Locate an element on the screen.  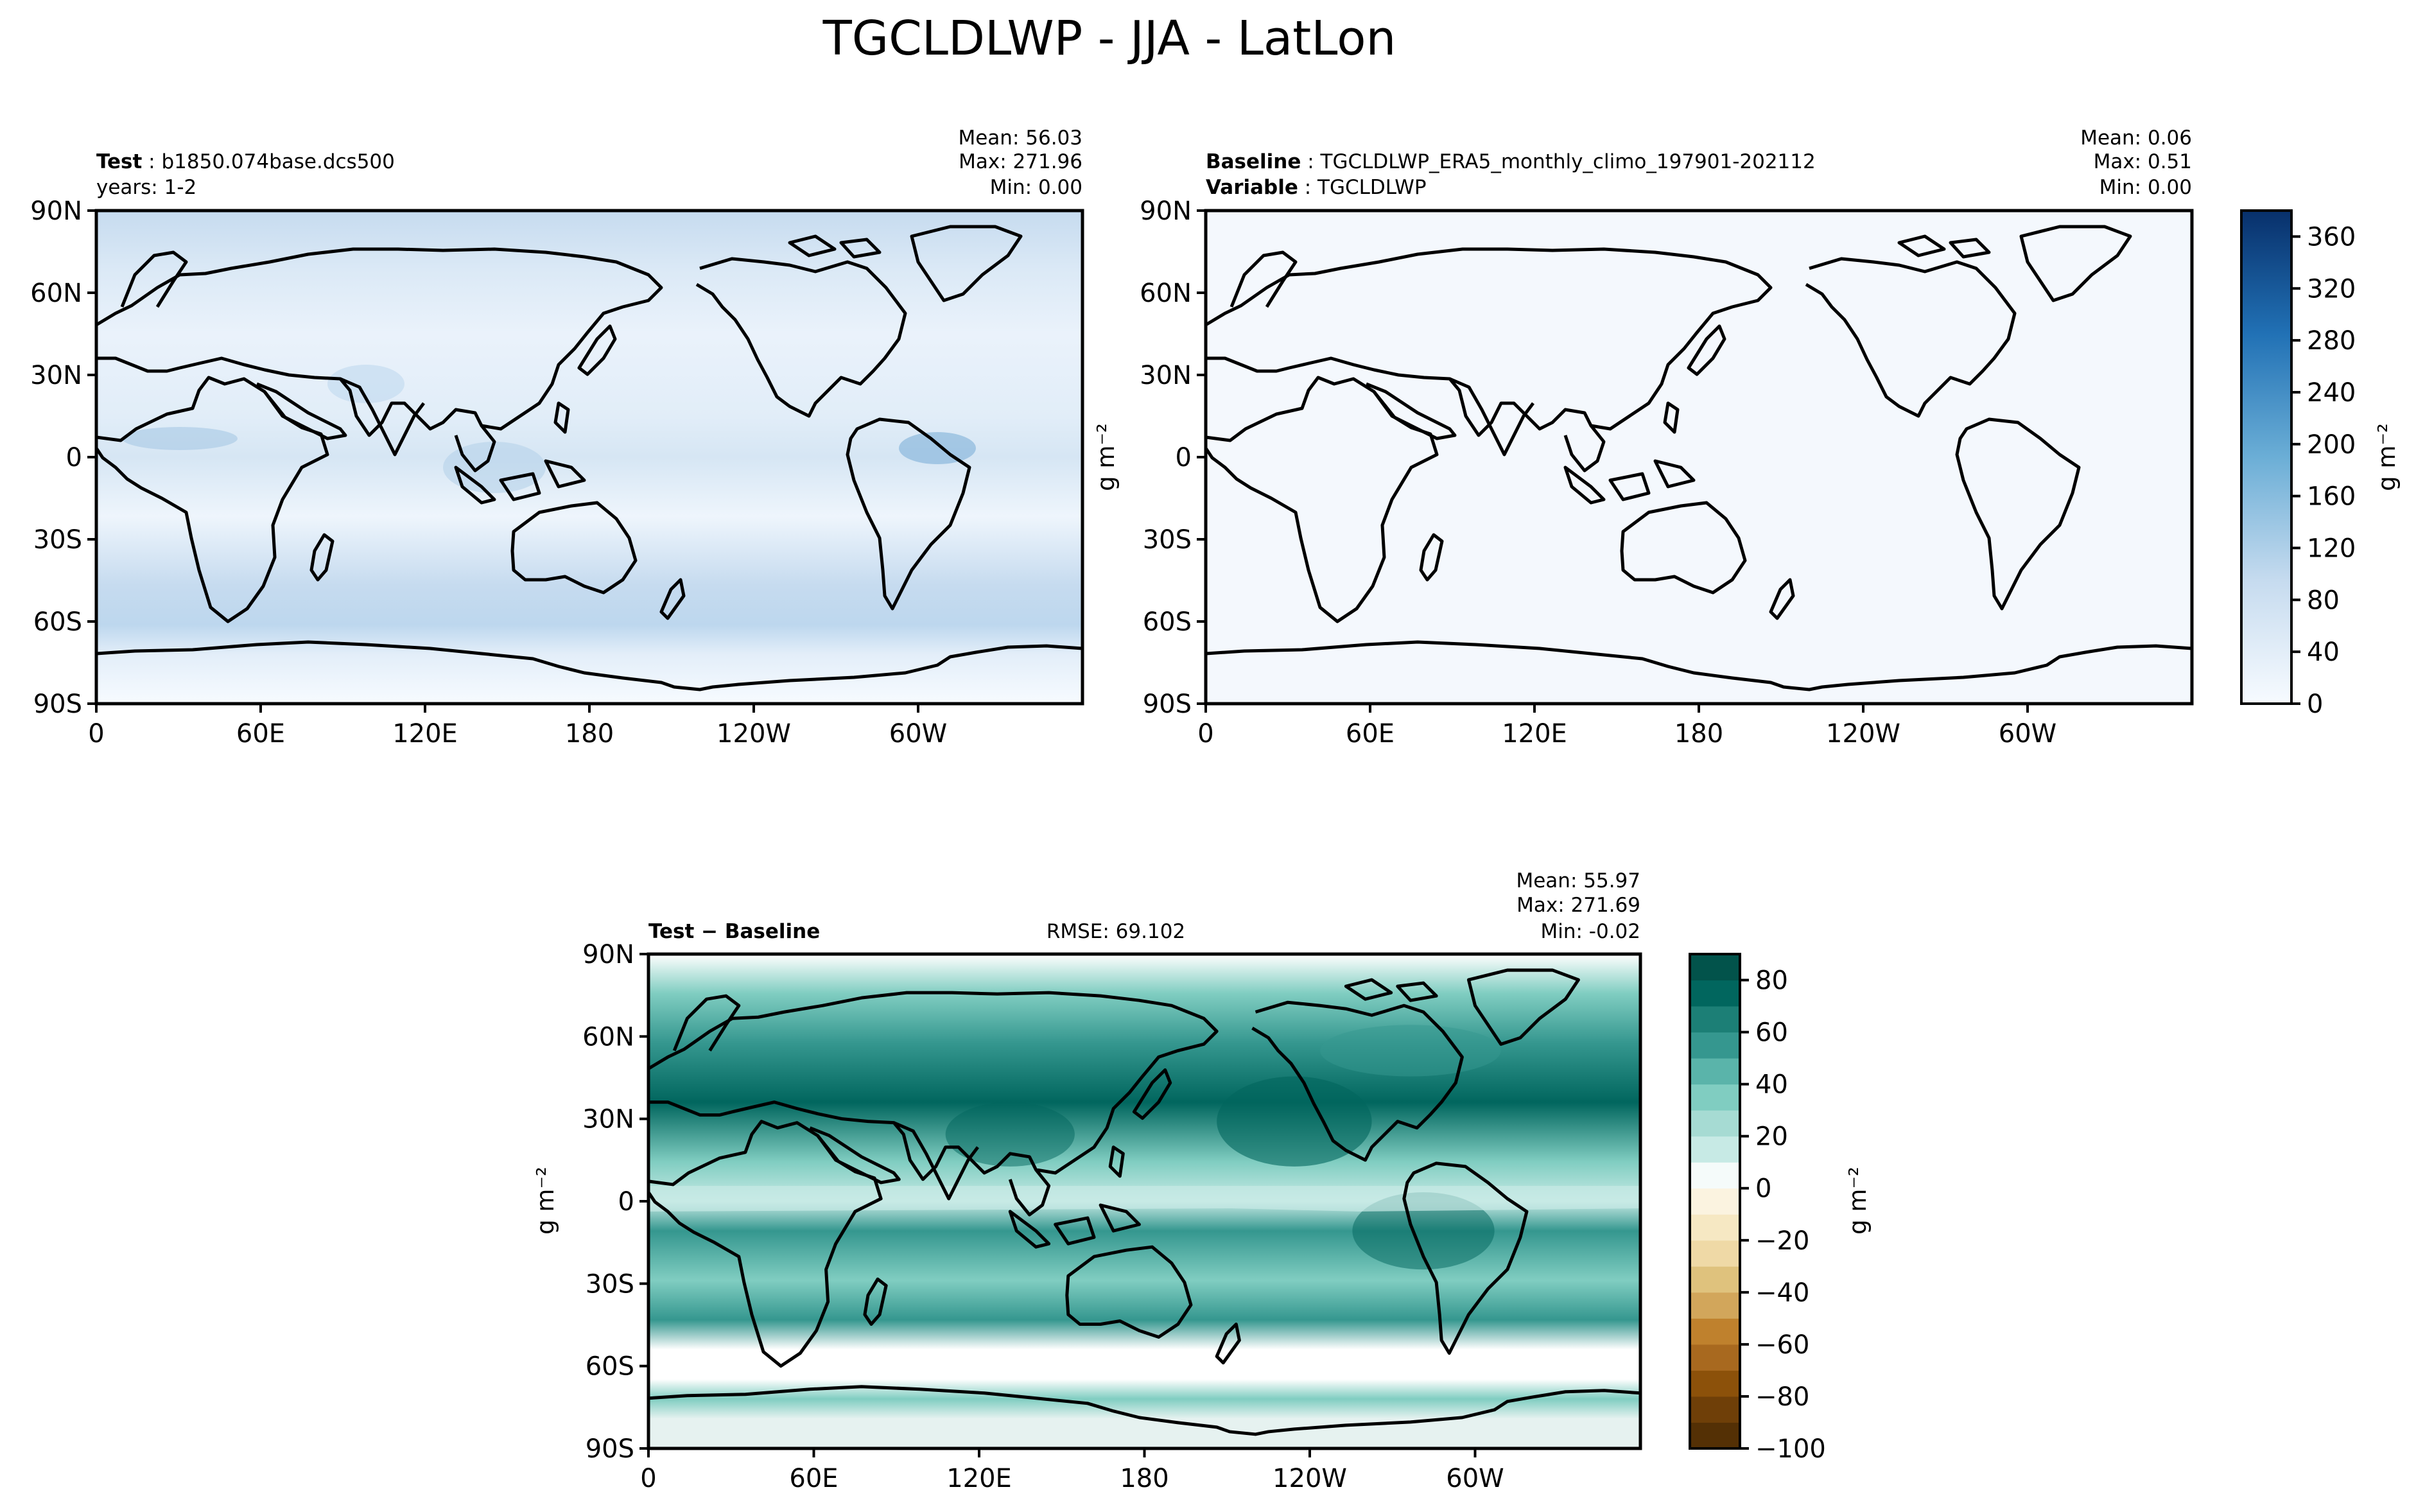
sequential-tick-label: 40 is located at coordinates (2323, 652).